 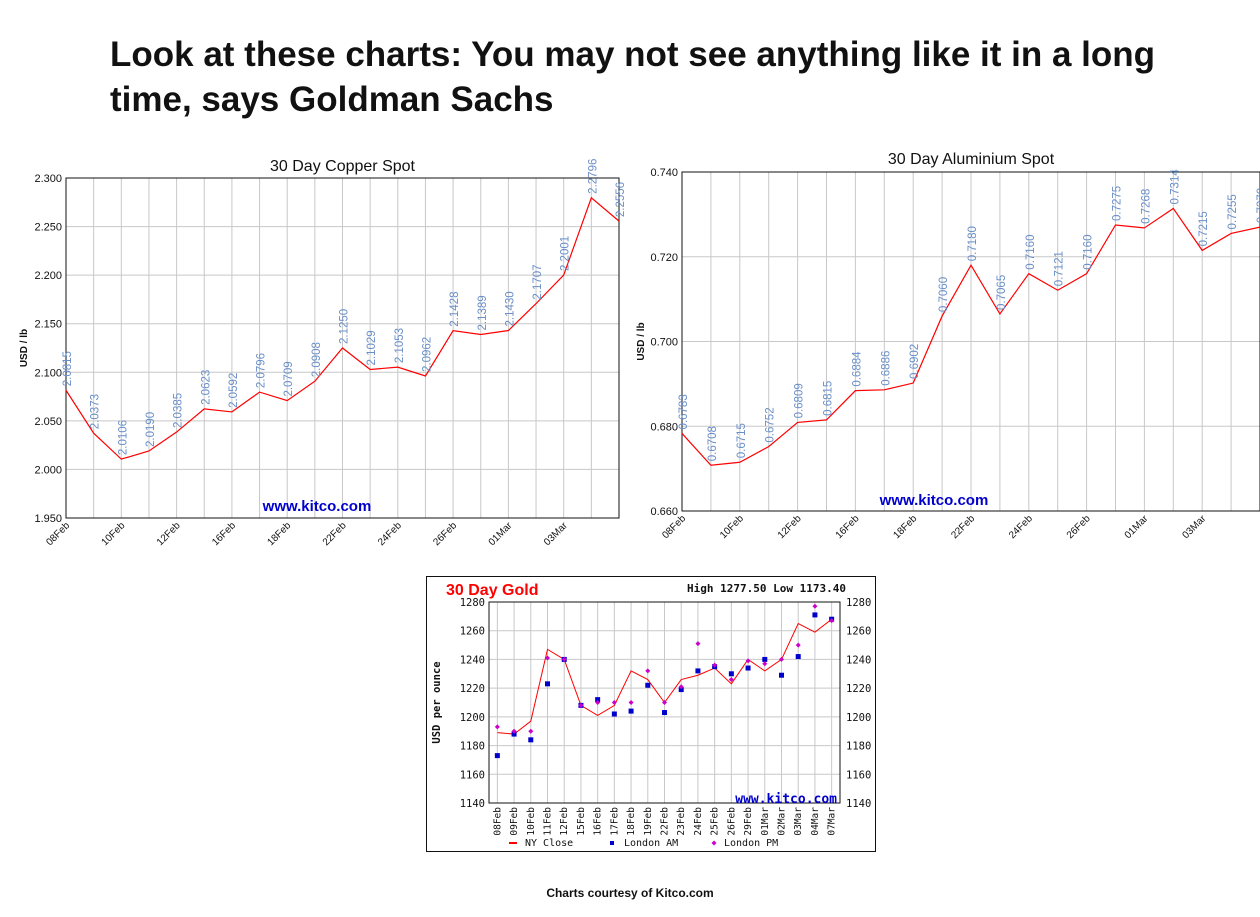 What do you see at coordinates (858, 632) in the screenshot?
I see `y-tick-label-right: 1260` at bounding box center [858, 632].